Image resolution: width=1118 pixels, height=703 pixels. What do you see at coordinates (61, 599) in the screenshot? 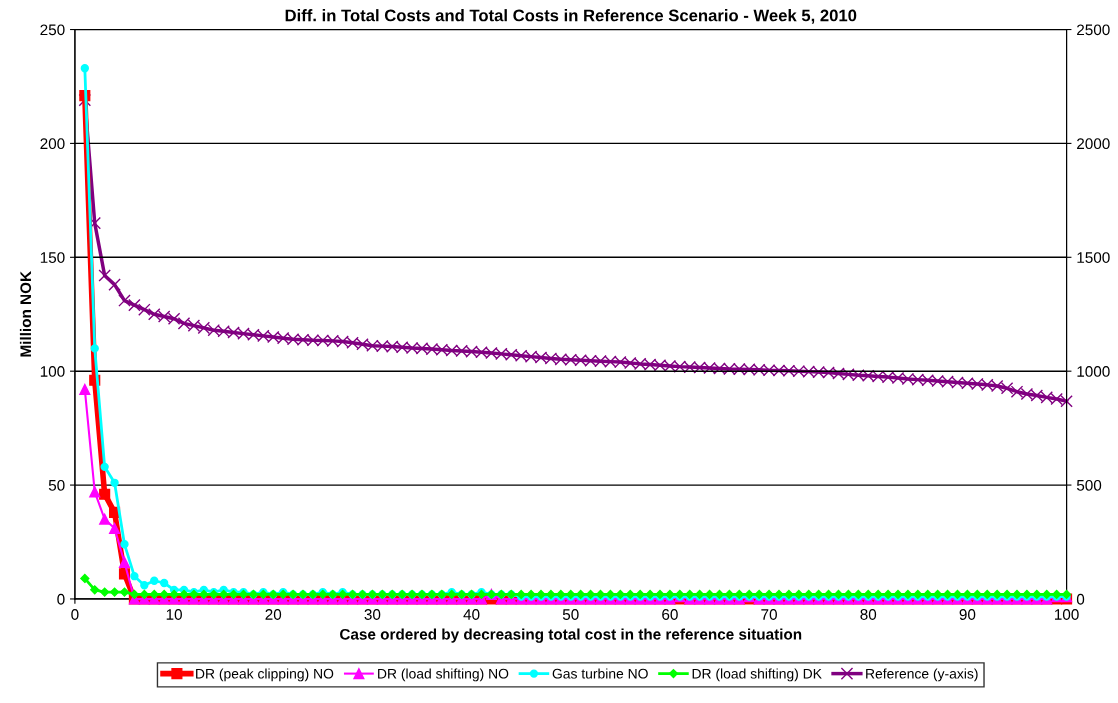
I see `y-tick-label: 0` at bounding box center [61, 599].